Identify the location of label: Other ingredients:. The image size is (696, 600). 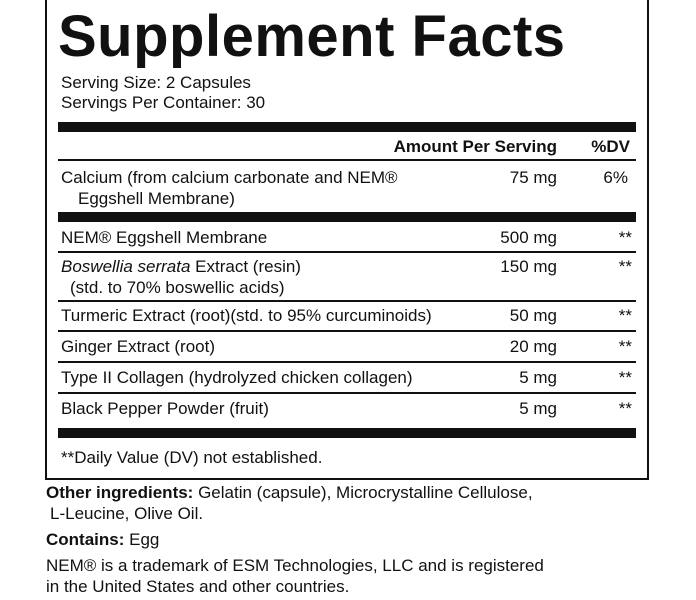
(120, 492).